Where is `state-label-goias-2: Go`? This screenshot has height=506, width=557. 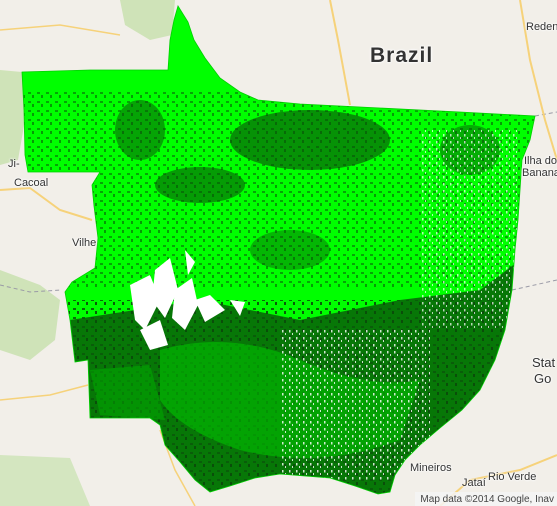 state-label-goias-2: Go is located at coordinates (543, 378).